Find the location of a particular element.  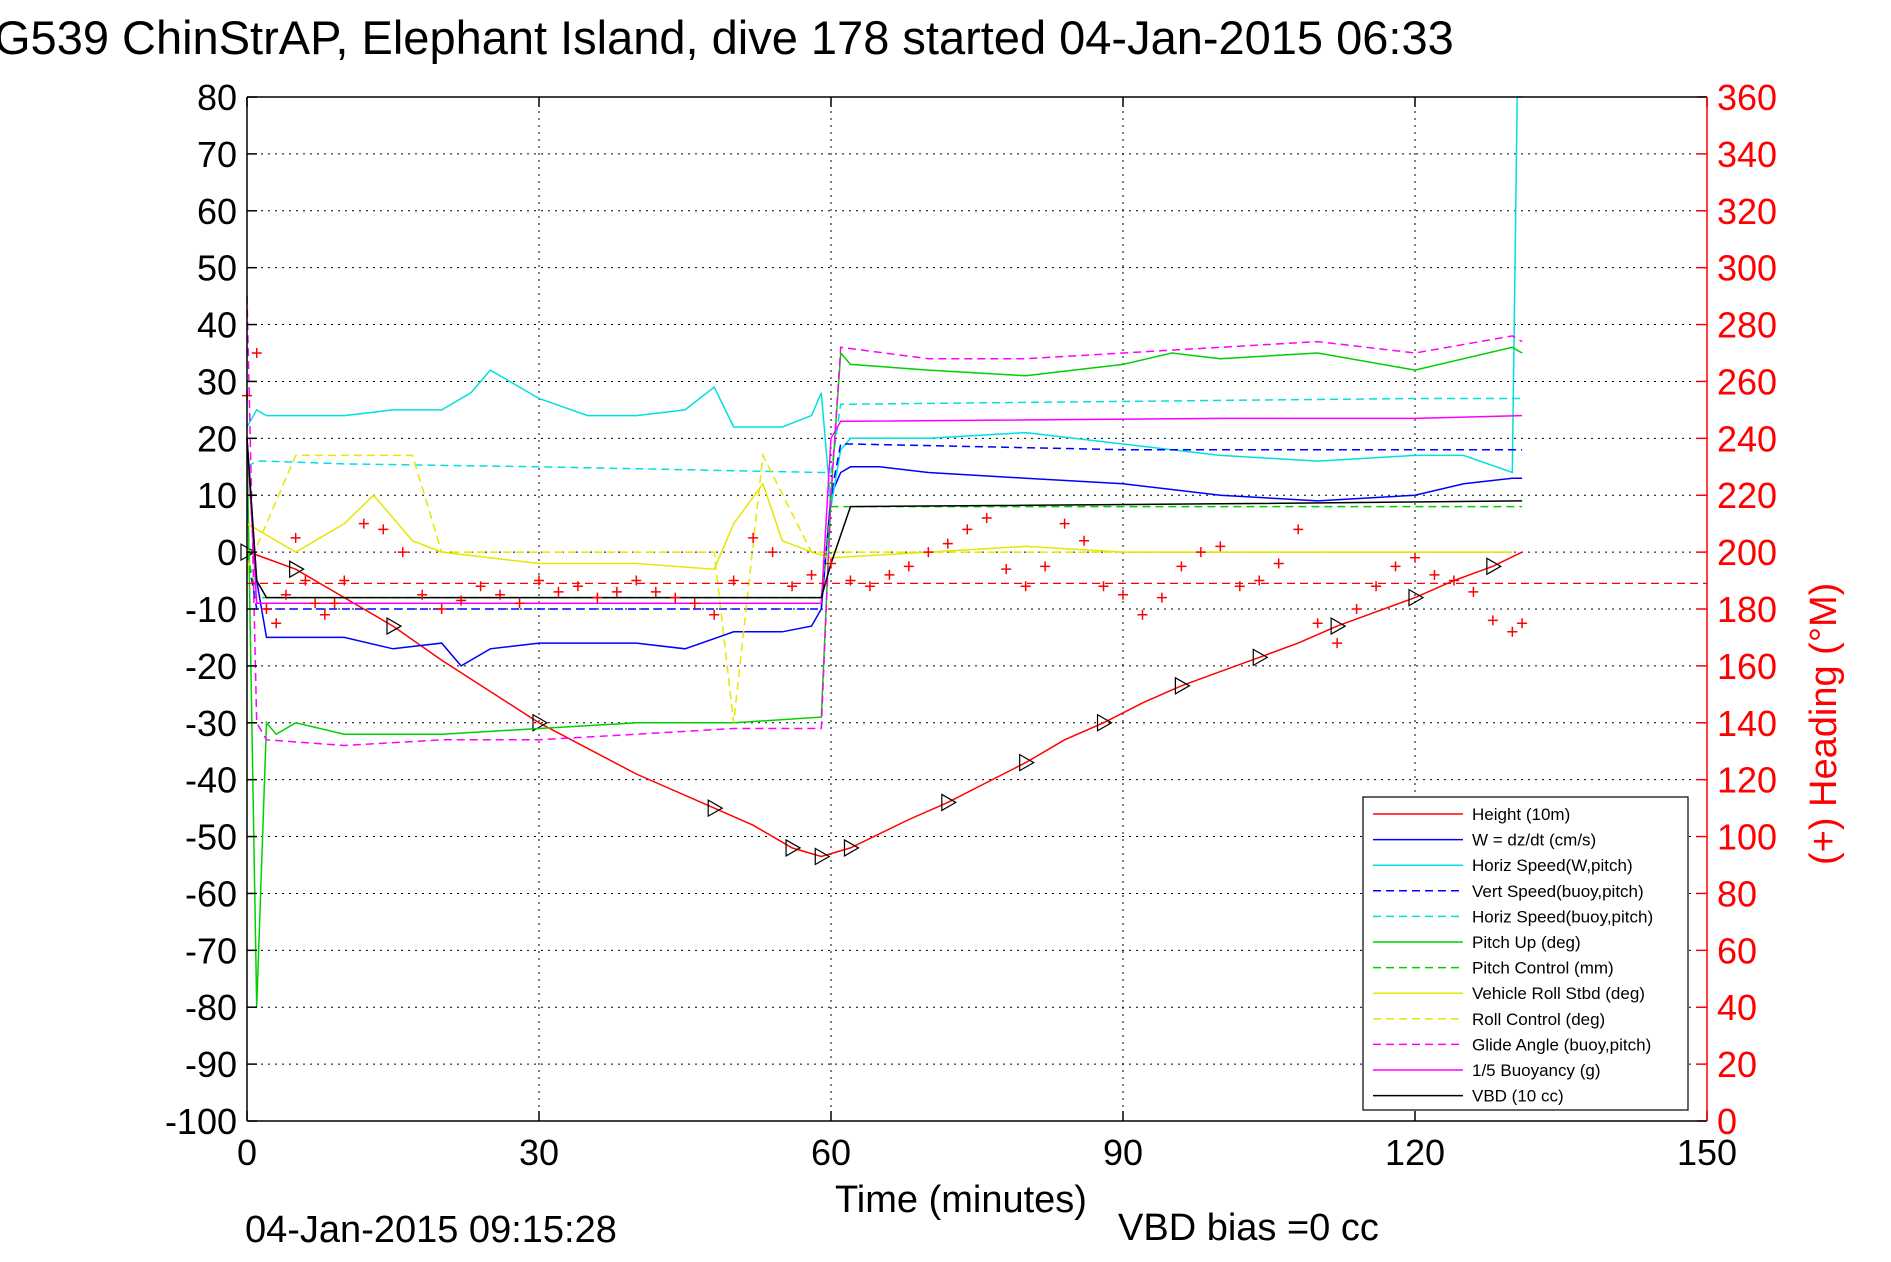

y-tick-label: 0 is located at coordinates (227, 552).